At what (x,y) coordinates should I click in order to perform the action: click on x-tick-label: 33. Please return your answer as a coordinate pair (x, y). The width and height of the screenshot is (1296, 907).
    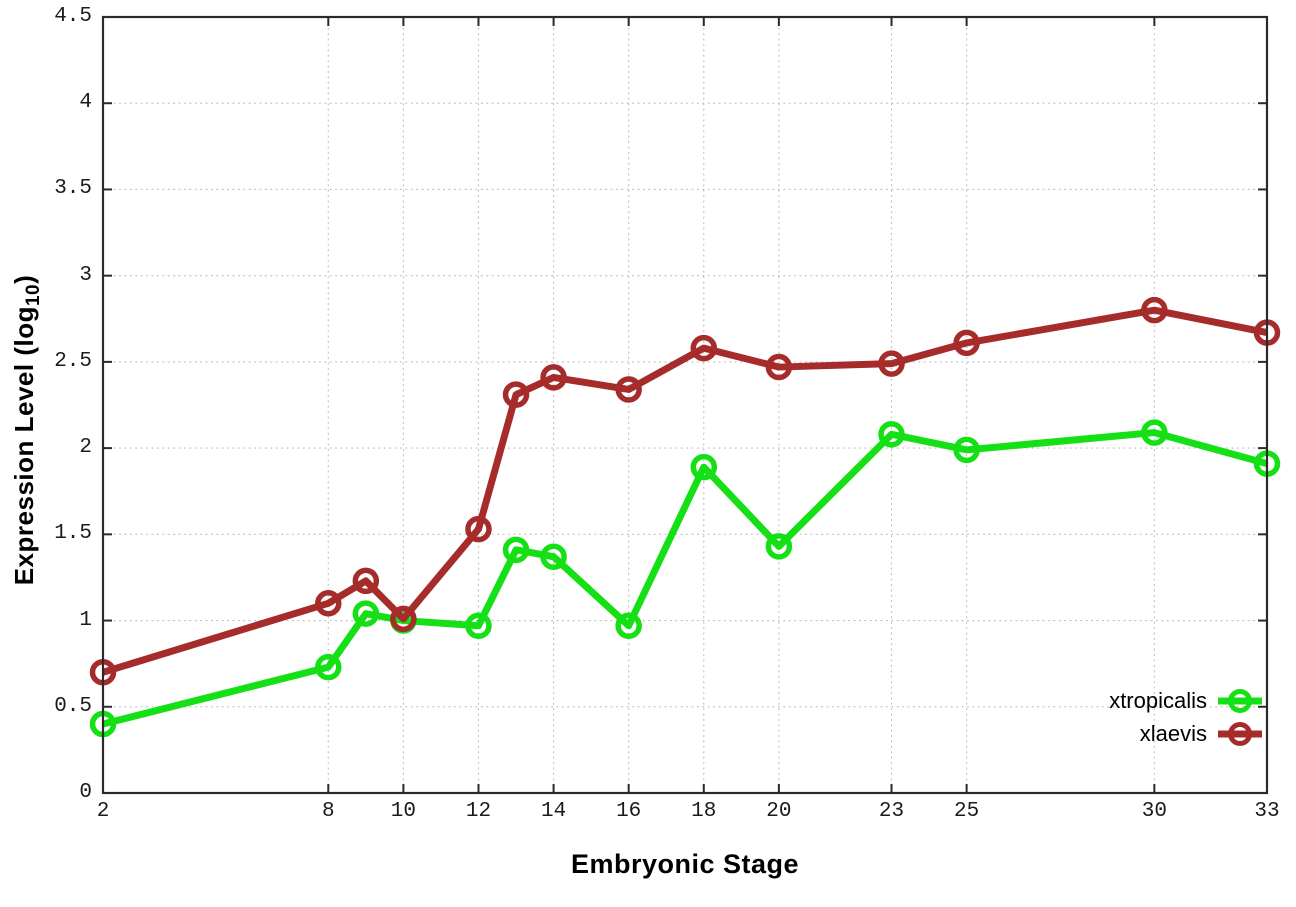
    Looking at the image, I should click on (1267, 811).